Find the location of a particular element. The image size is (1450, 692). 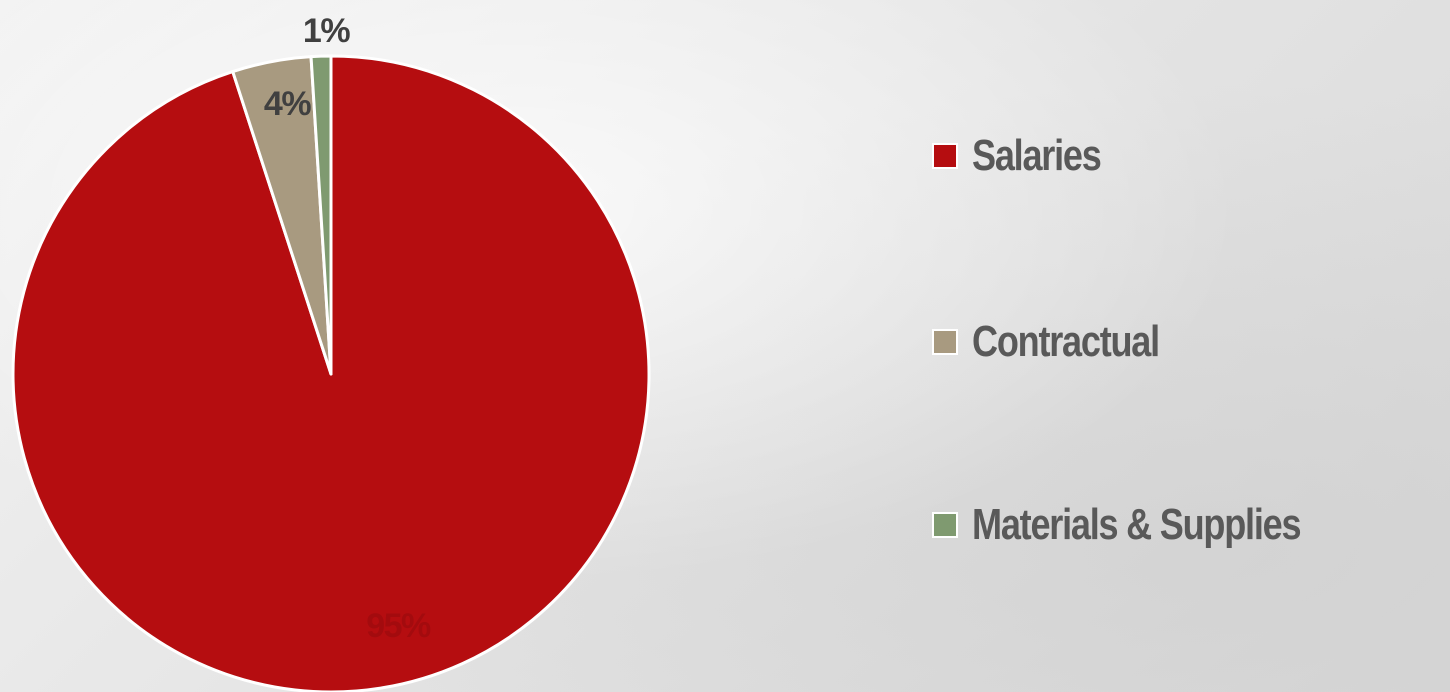

legend-label-materials-supplies: Materials & Supplies is located at coordinates (1137, 524).